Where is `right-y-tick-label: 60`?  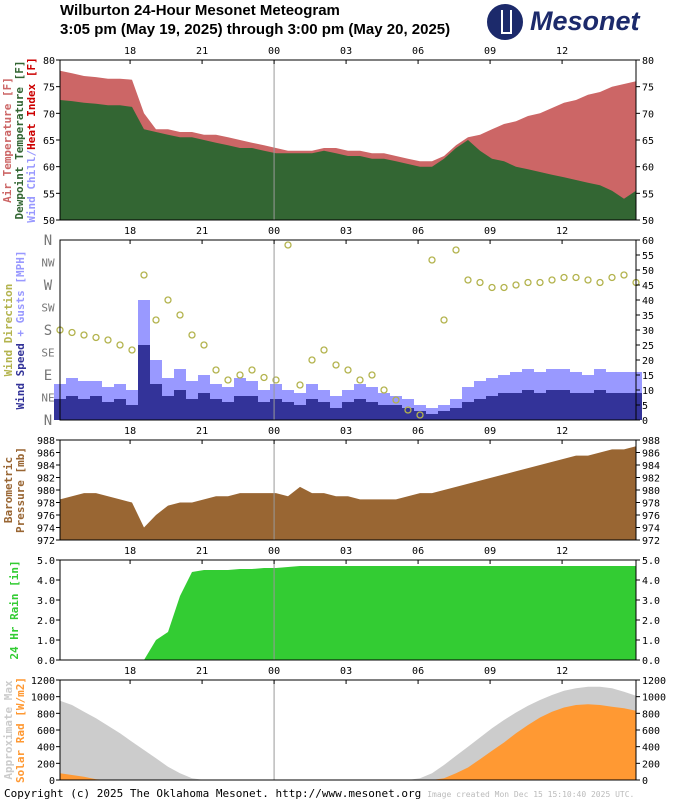
right-y-tick-label: 60 is located at coordinates (648, 241).